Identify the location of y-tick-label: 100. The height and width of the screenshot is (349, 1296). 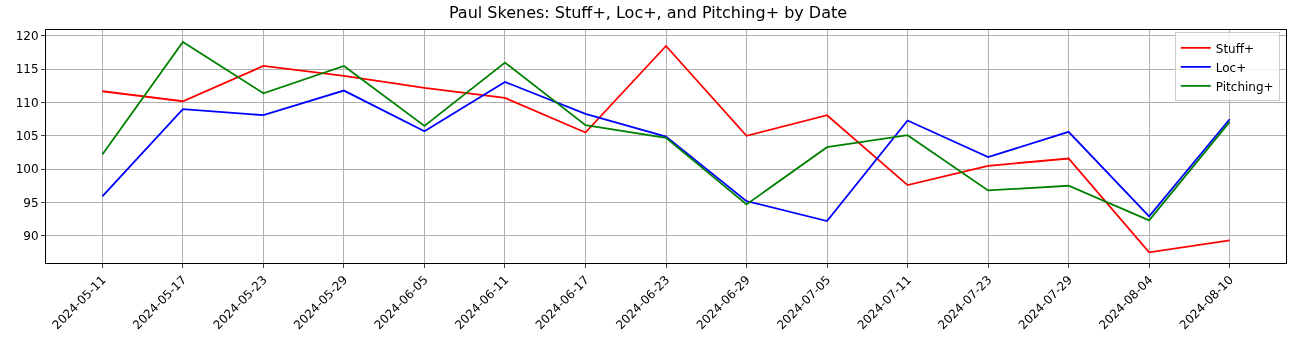
(27, 169).